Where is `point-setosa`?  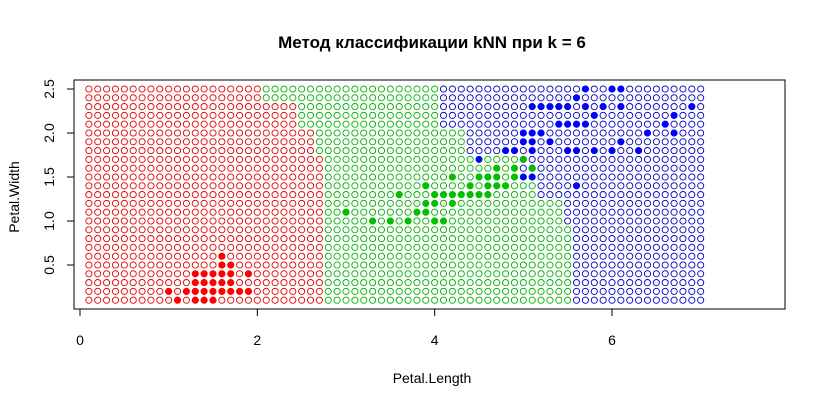 point-setosa is located at coordinates (195, 300).